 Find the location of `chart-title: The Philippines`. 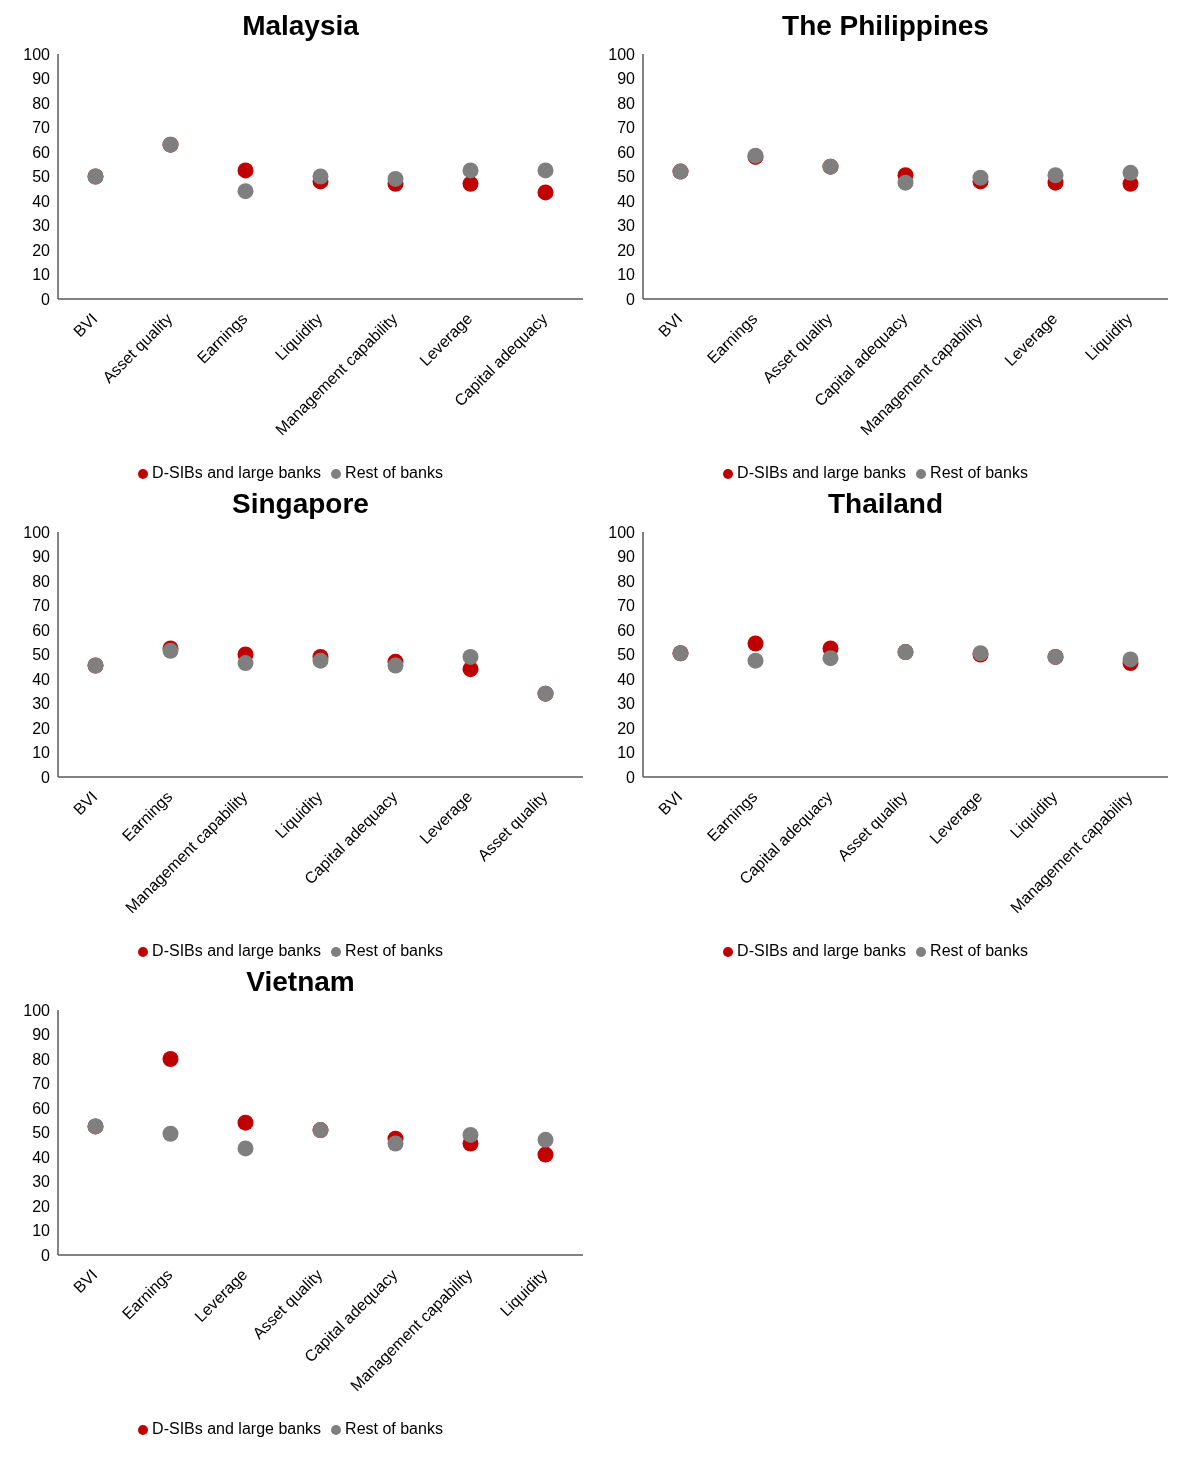

chart-title: The Philippines is located at coordinates (885, 26).